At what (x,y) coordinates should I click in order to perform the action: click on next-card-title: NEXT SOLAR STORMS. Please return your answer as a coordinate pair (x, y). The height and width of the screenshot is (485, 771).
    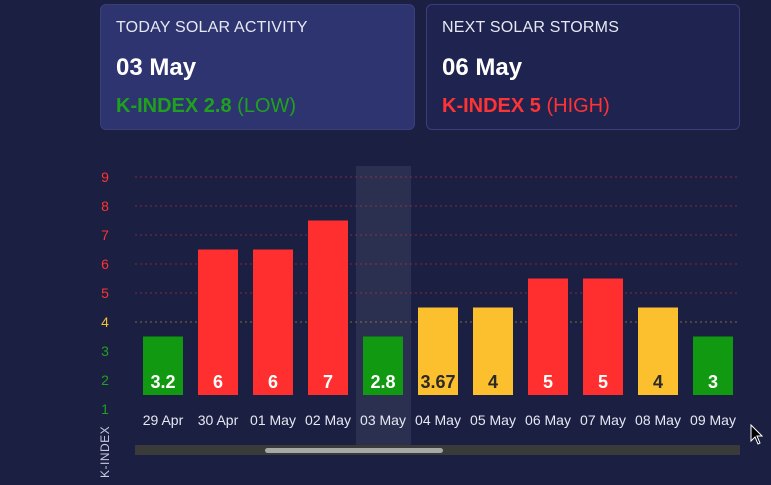
    Looking at the image, I should click on (531, 27).